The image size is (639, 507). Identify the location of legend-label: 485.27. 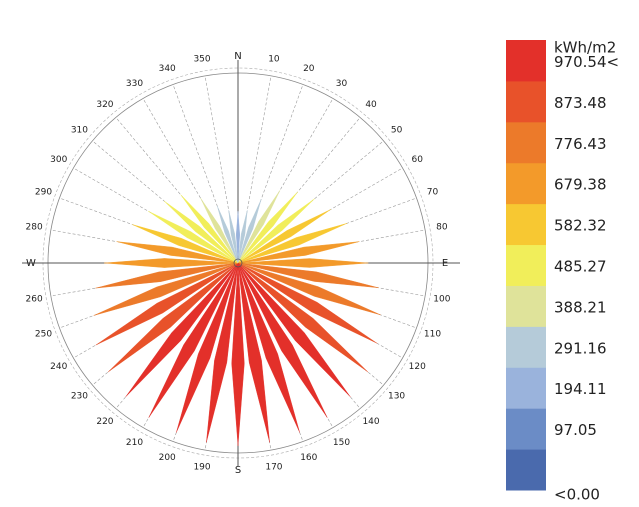
(580, 267).